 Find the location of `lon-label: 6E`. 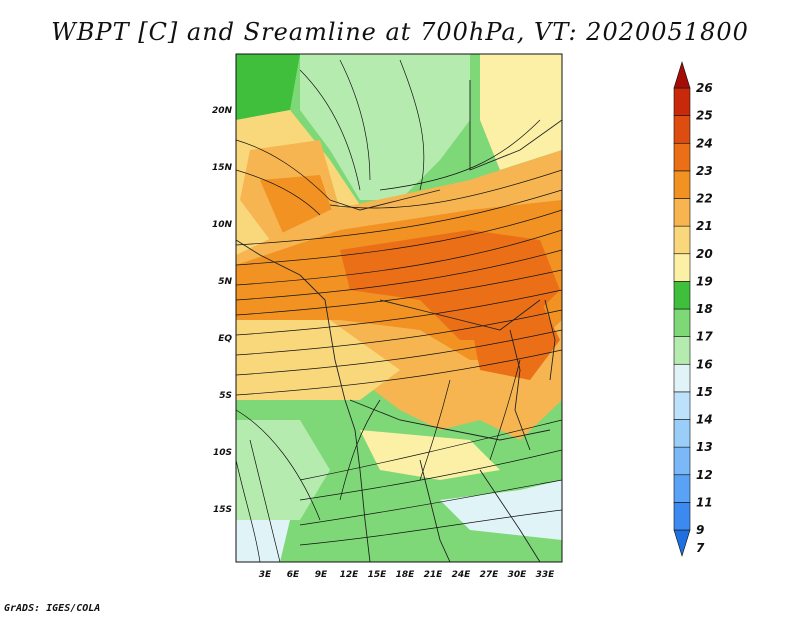

lon-label: 6E is located at coordinates (293, 575).